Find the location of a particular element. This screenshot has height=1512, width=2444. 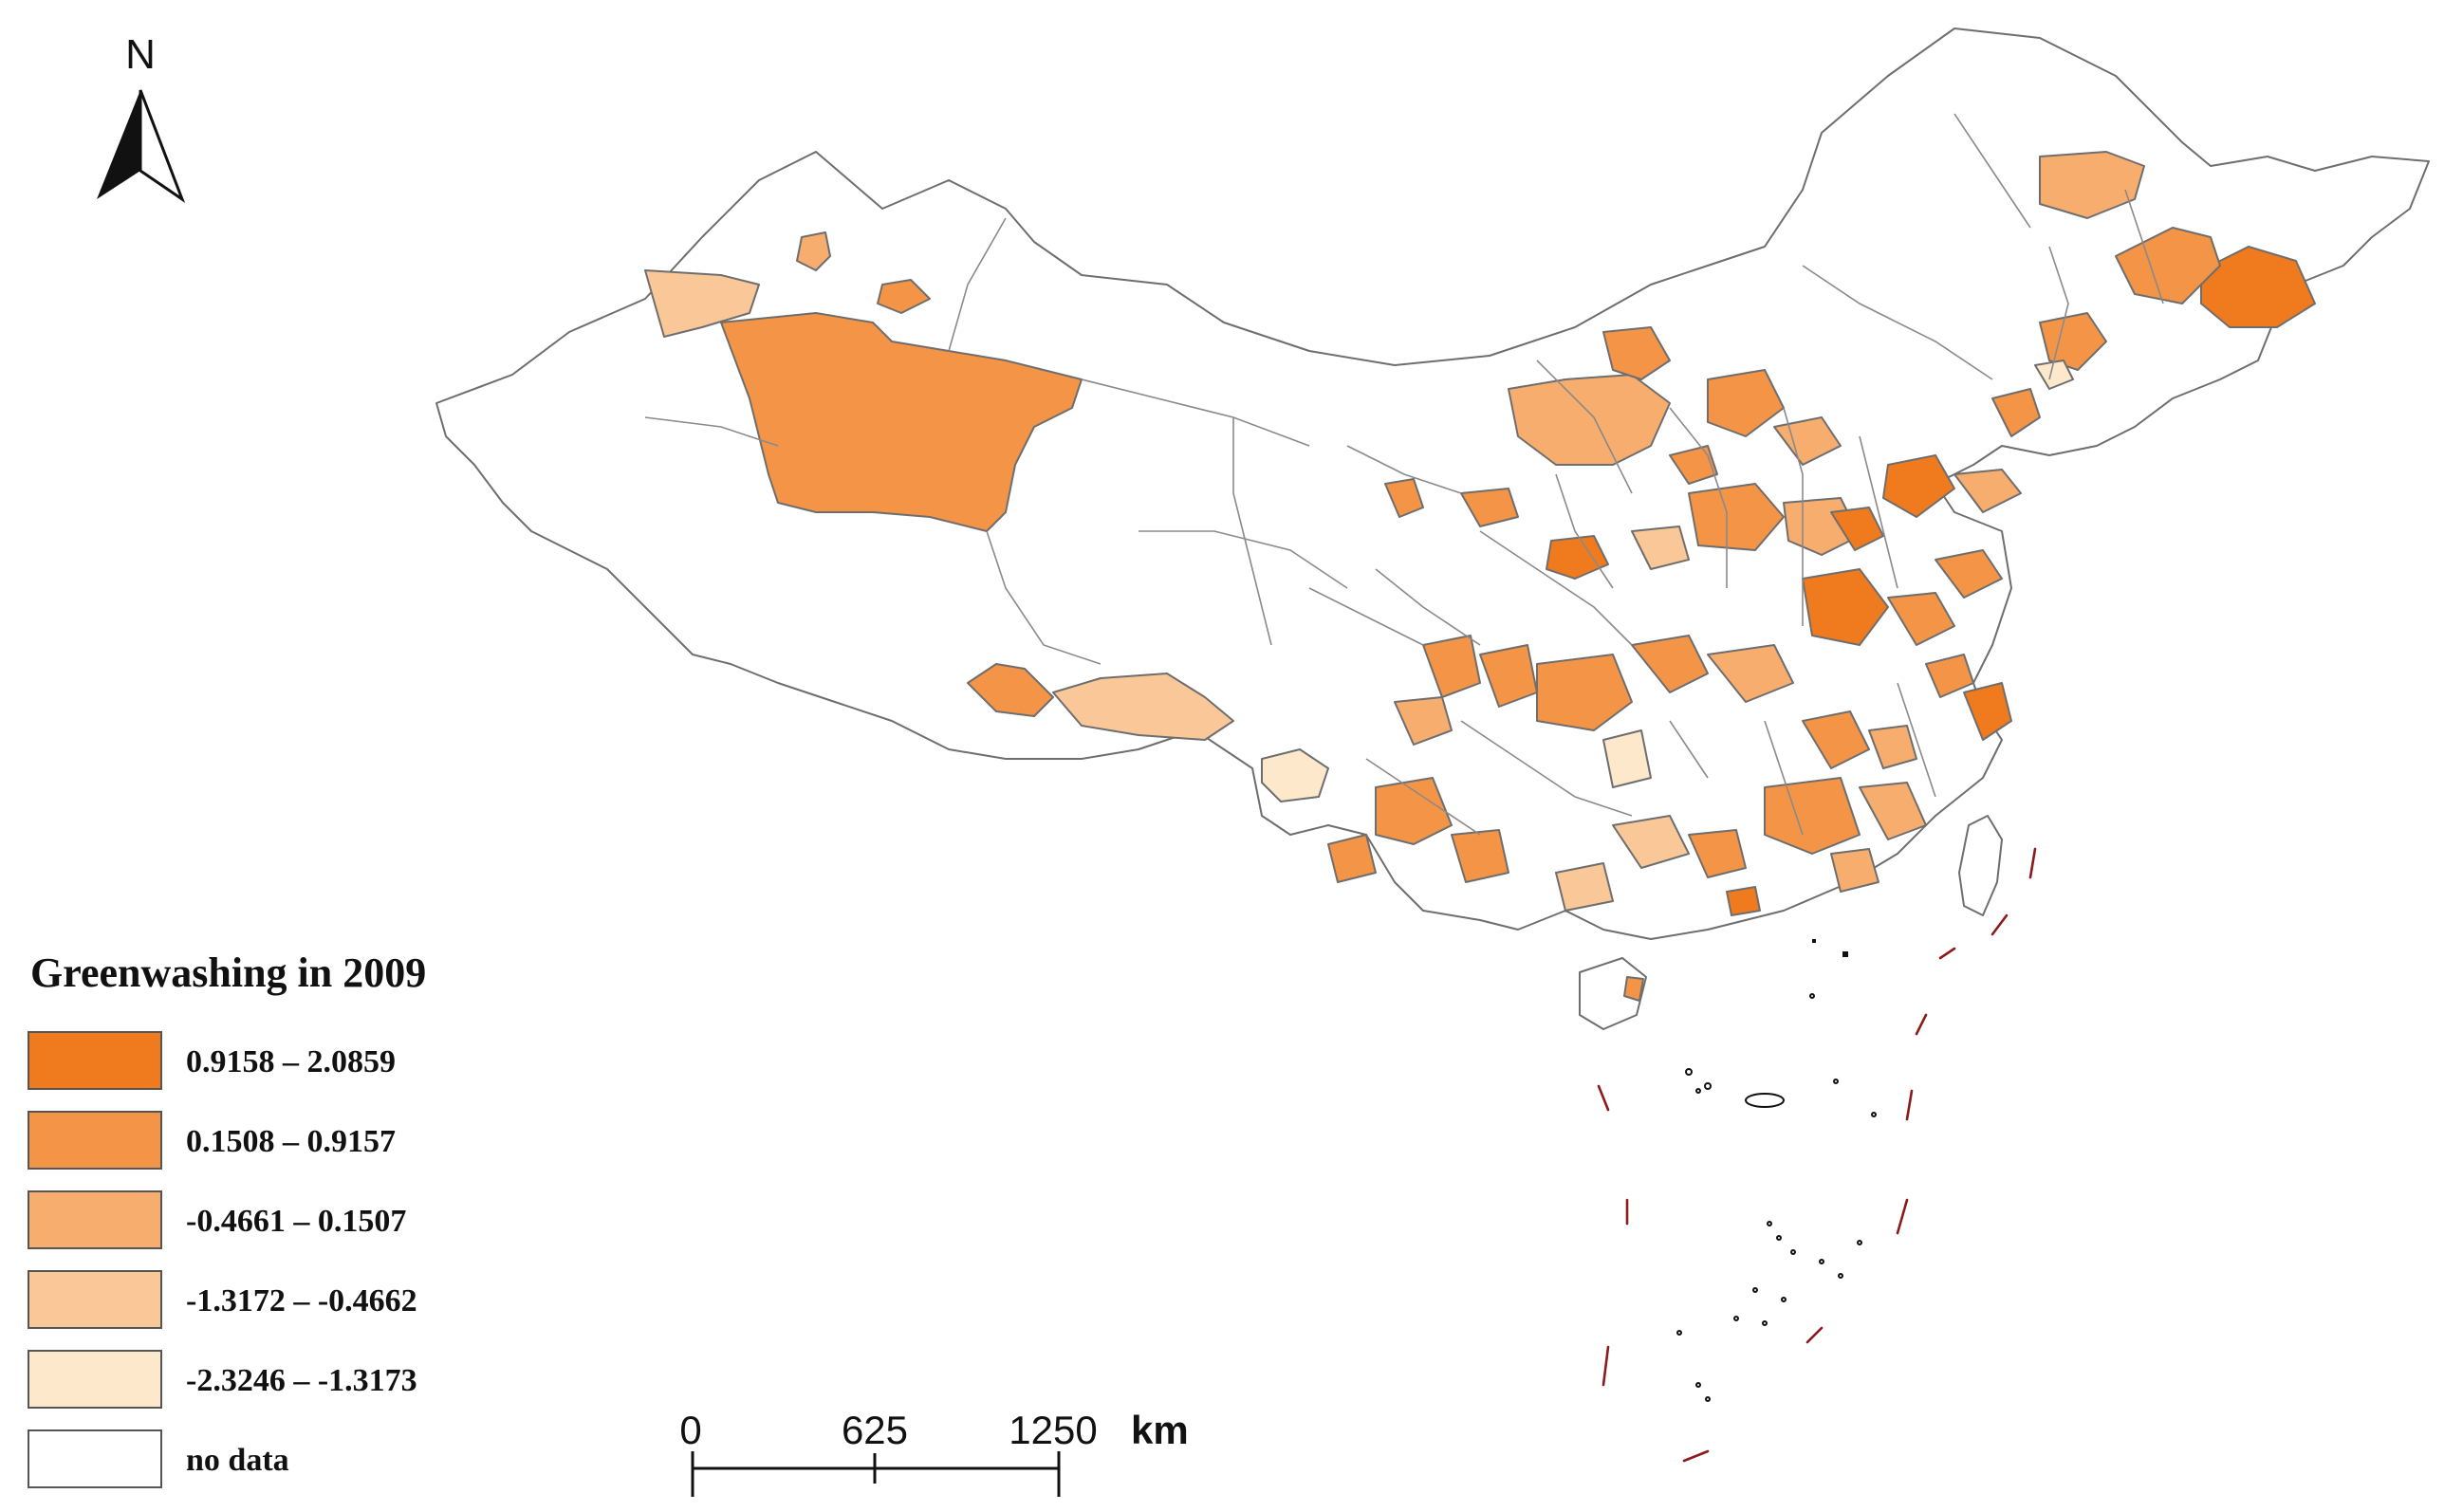

north-arrow: N is located at coordinates (141, 117).